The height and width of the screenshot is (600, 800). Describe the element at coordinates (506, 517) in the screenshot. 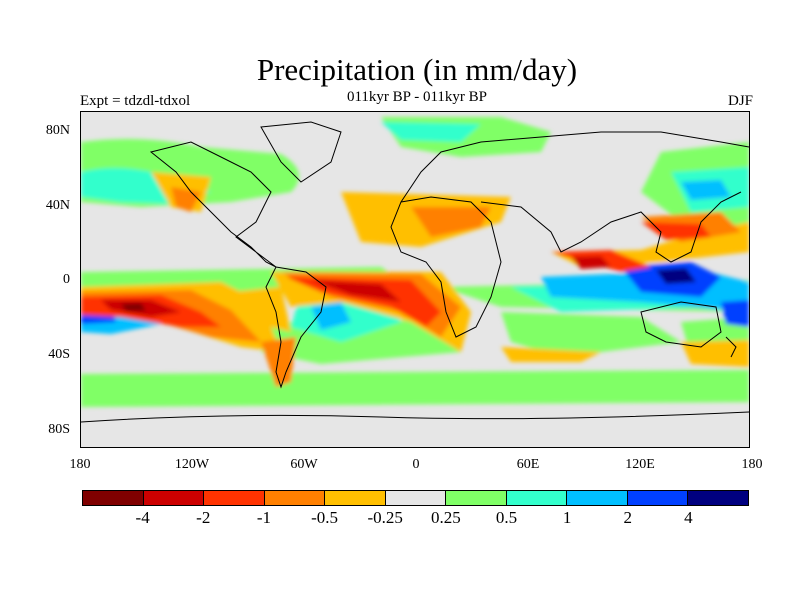

I see `colorbar-label: 0.5` at that location.